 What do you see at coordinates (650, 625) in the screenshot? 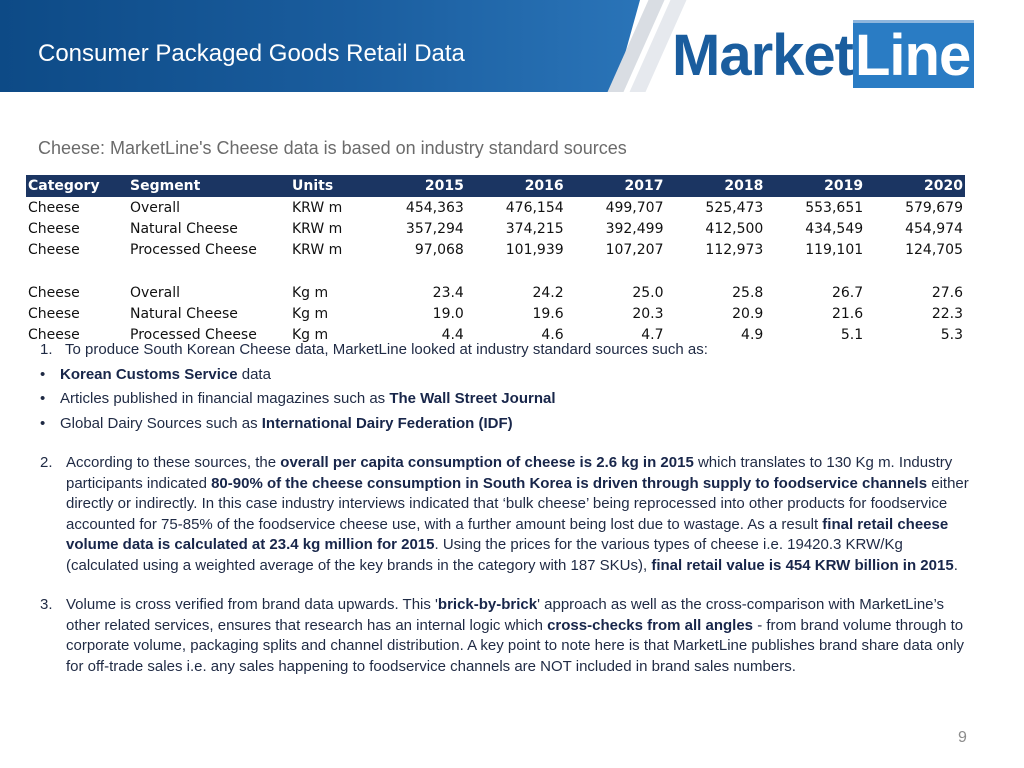
I see `note-highlight: cross-checks from all angles` at bounding box center [650, 625].